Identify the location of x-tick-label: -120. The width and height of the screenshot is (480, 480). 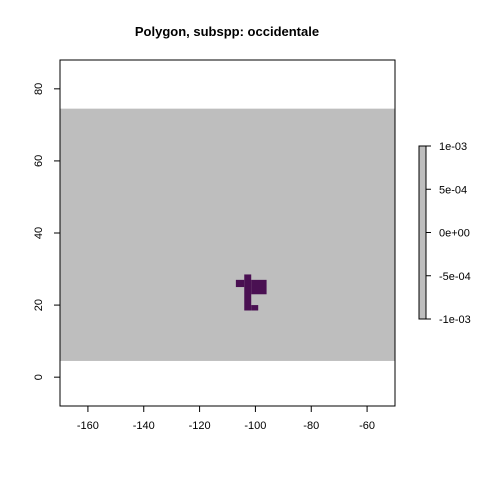
(200, 426).